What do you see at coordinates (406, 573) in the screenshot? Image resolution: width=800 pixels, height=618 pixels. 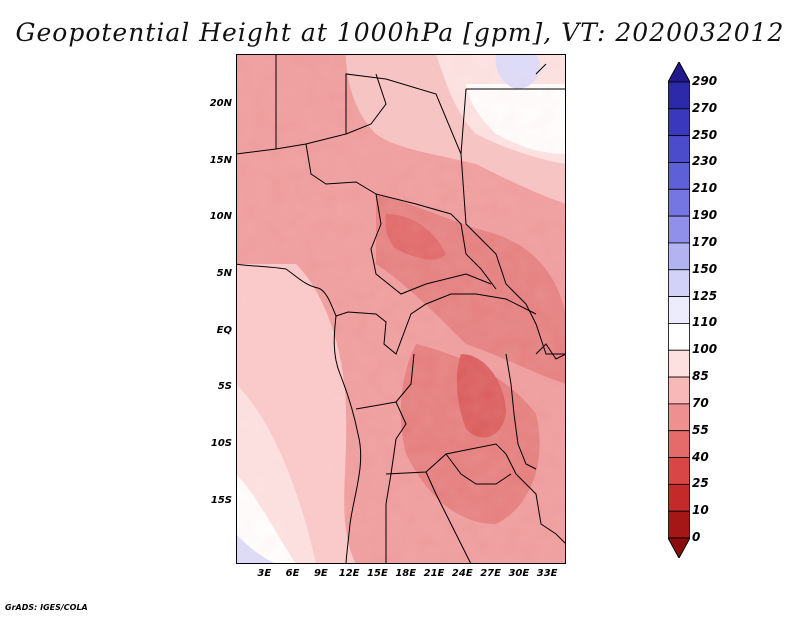 I see `lon-tick-label: 18E` at bounding box center [406, 573].